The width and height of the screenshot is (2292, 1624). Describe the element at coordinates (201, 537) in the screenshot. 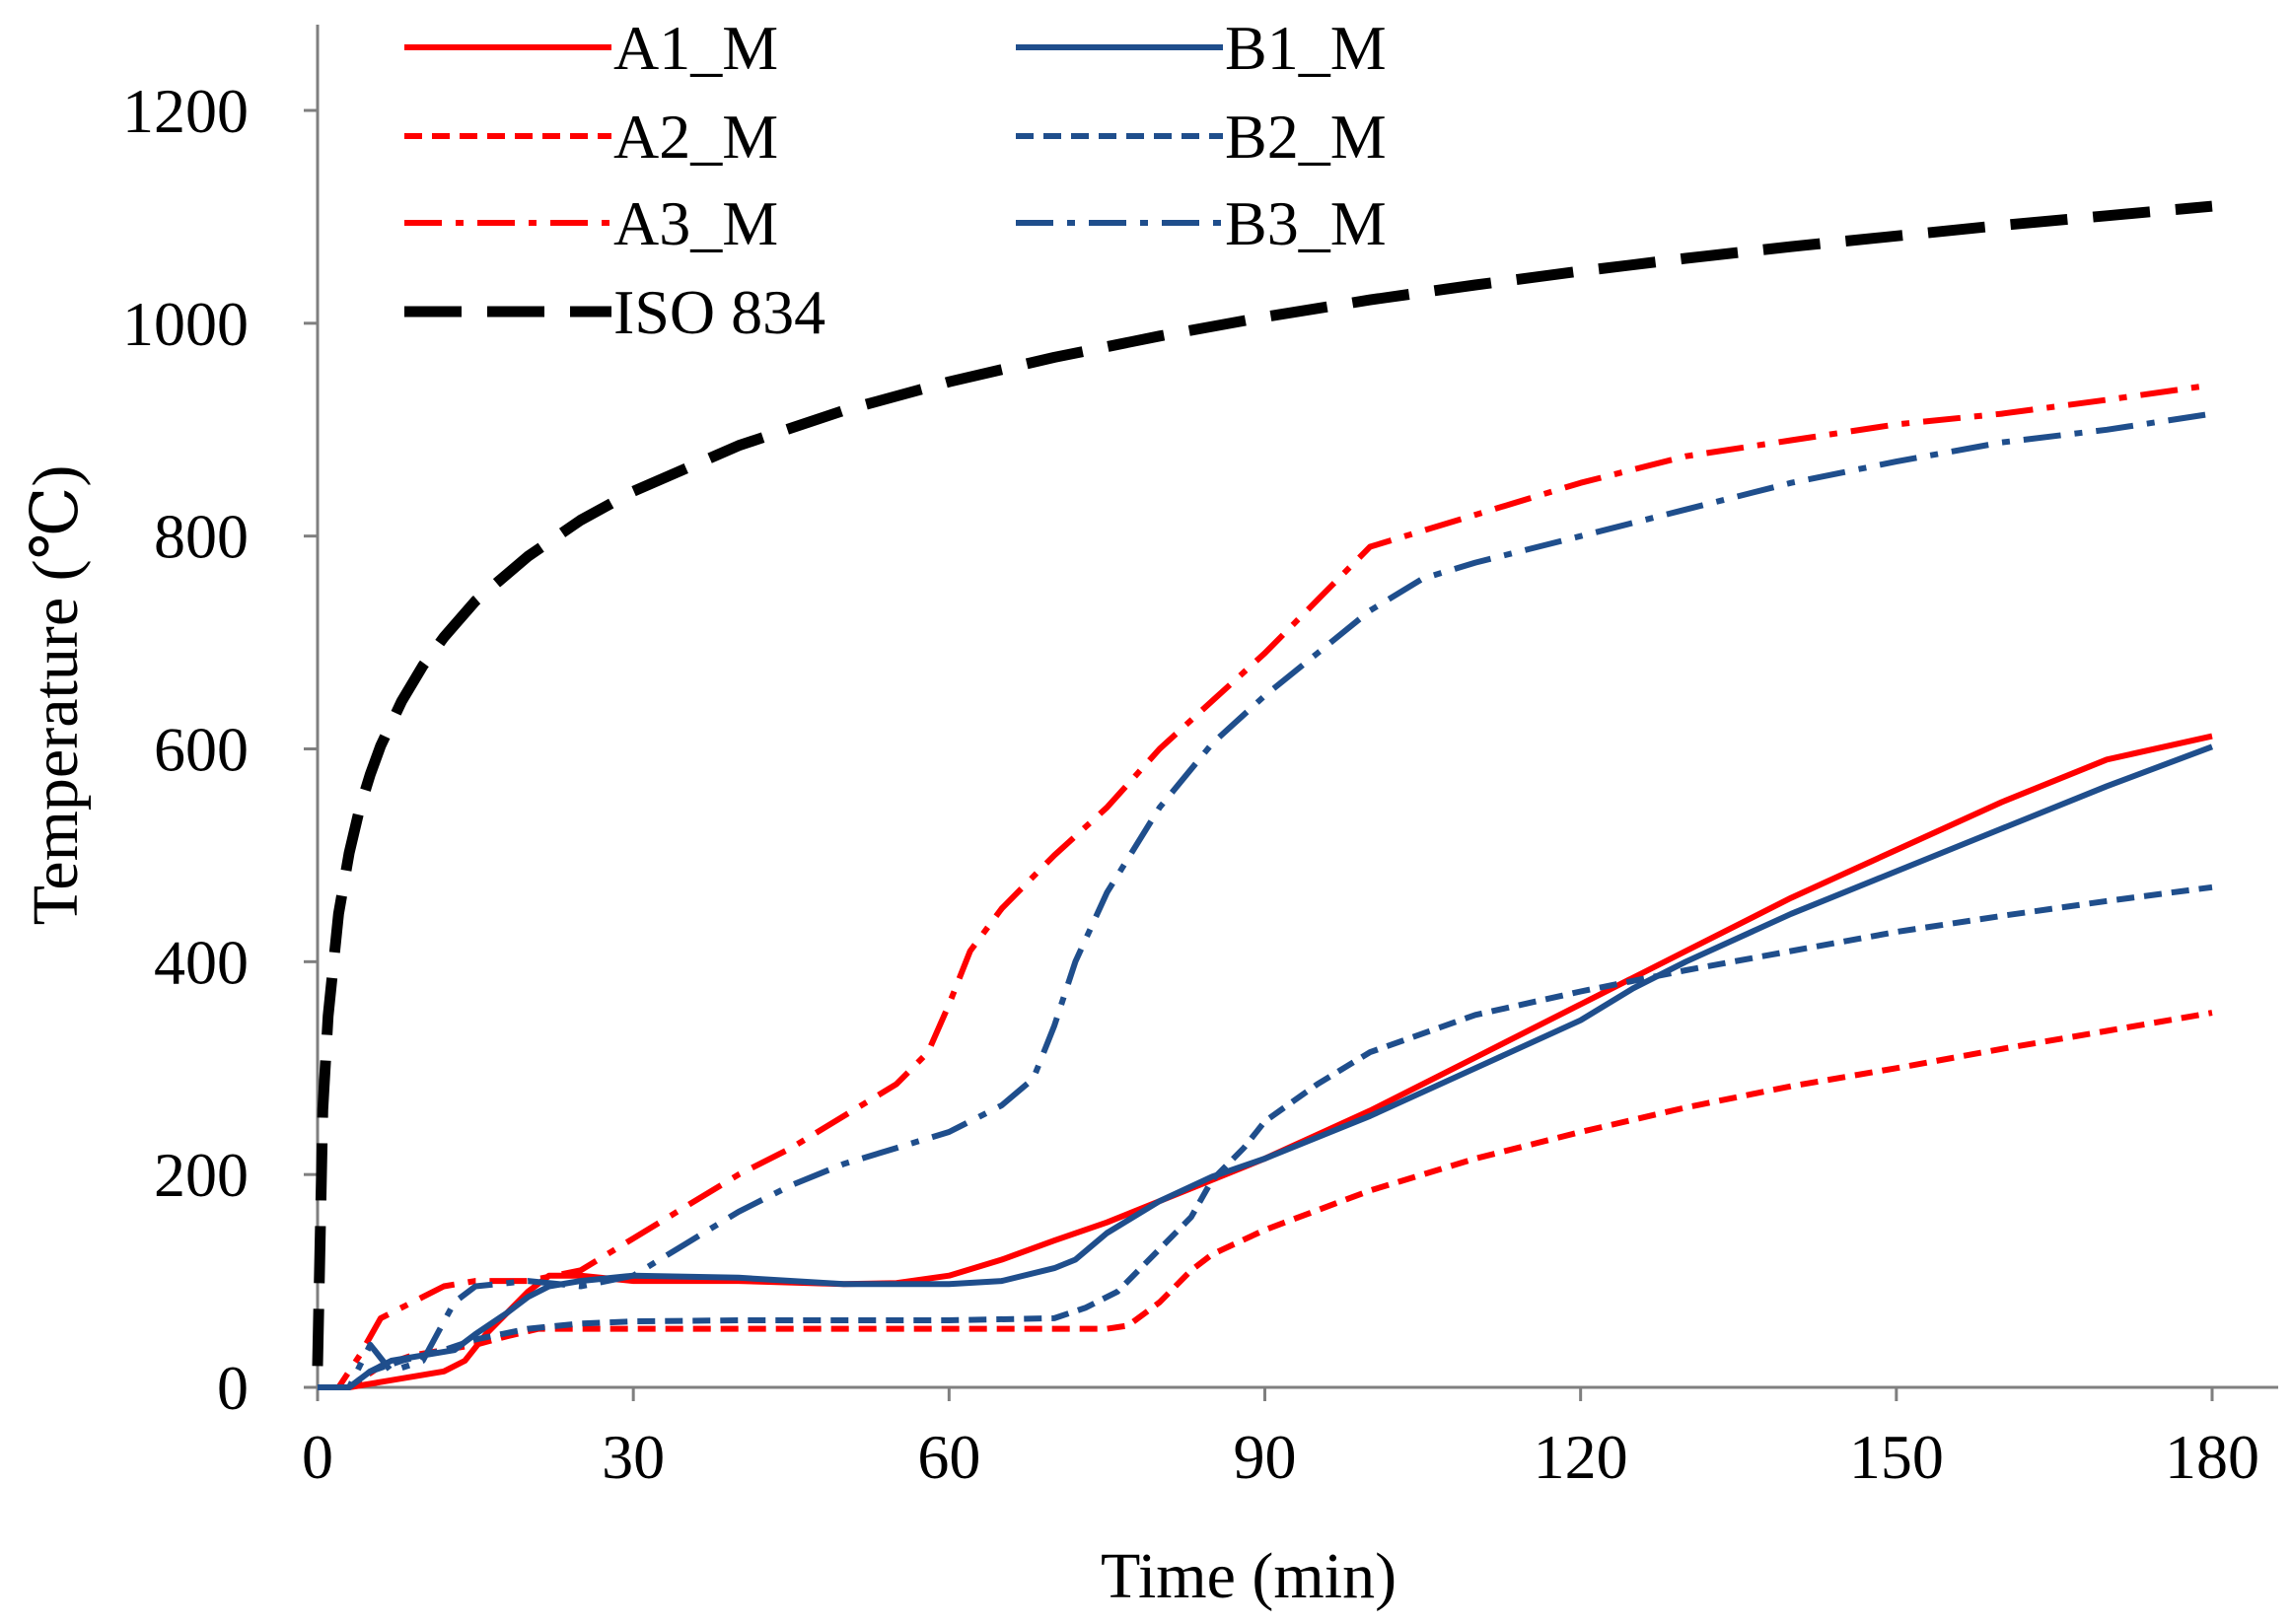

I see `y-tick-label: 800` at that location.